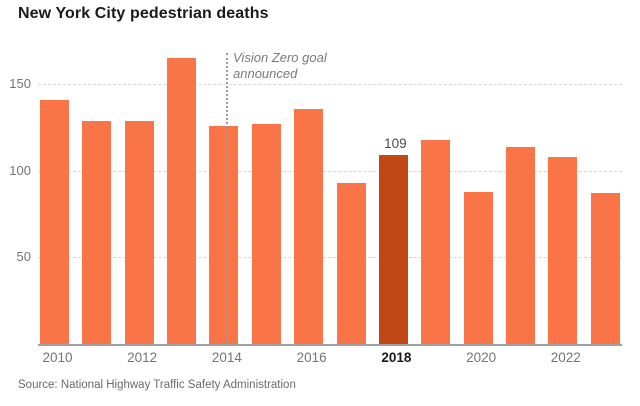 This screenshot has width=640, height=406. What do you see at coordinates (265, 73) in the screenshot?
I see `annotation-line-2: announced` at bounding box center [265, 73].